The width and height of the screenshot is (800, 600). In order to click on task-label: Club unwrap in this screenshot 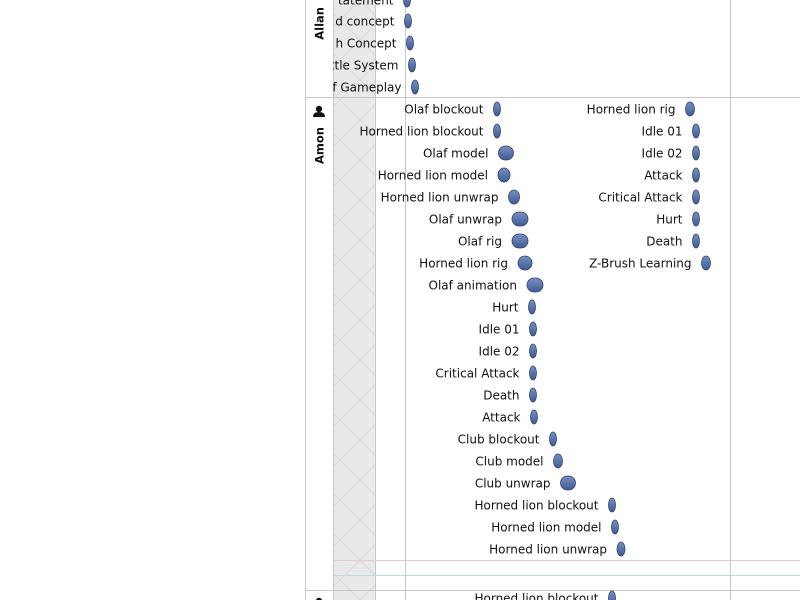, I will do `click(513, 484)`.